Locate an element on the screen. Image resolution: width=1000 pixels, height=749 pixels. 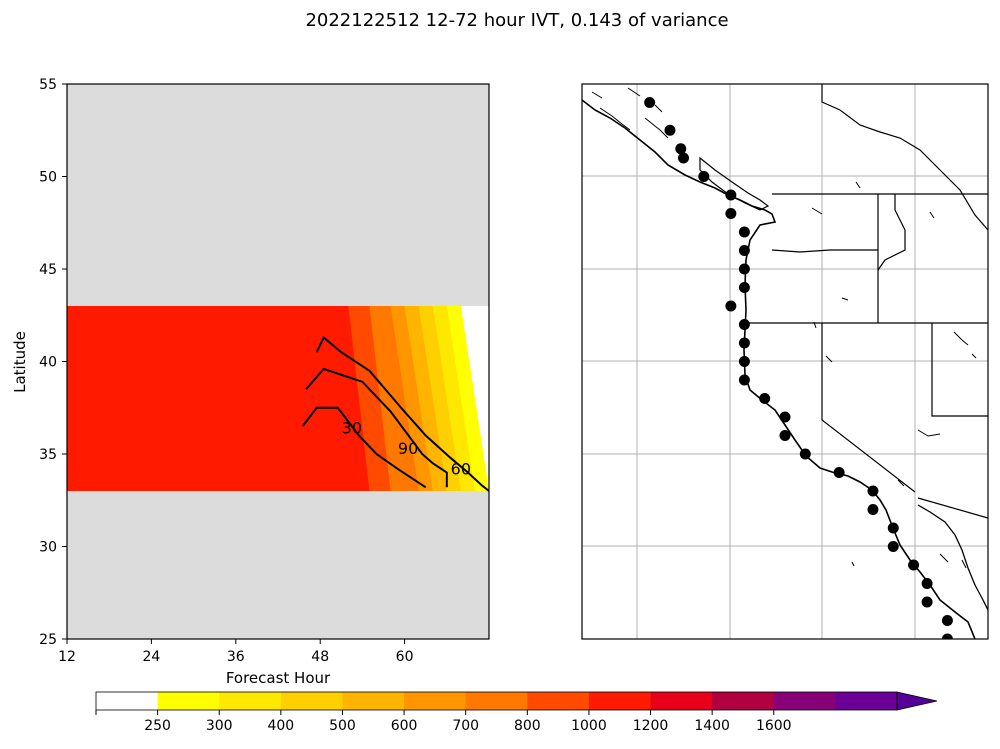
colorbar-label: 700 is located at coordinates (465, 726).